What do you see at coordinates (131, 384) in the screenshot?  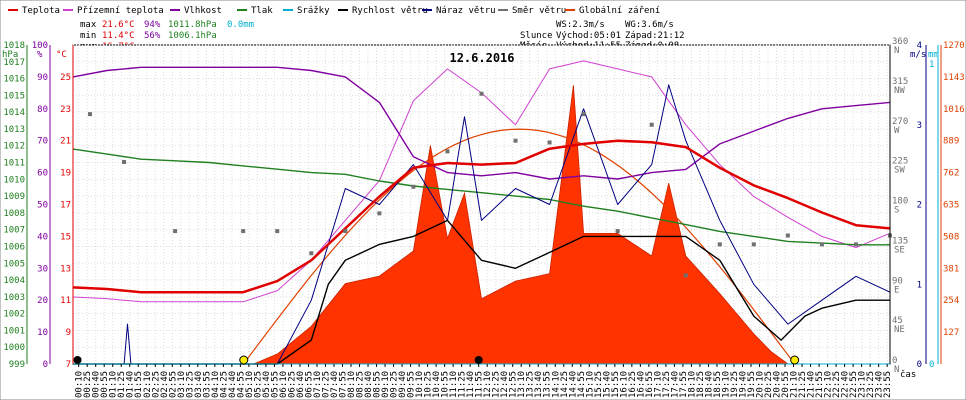 I see `x-tick-label: 01:40` at bounding box center [131, 384].